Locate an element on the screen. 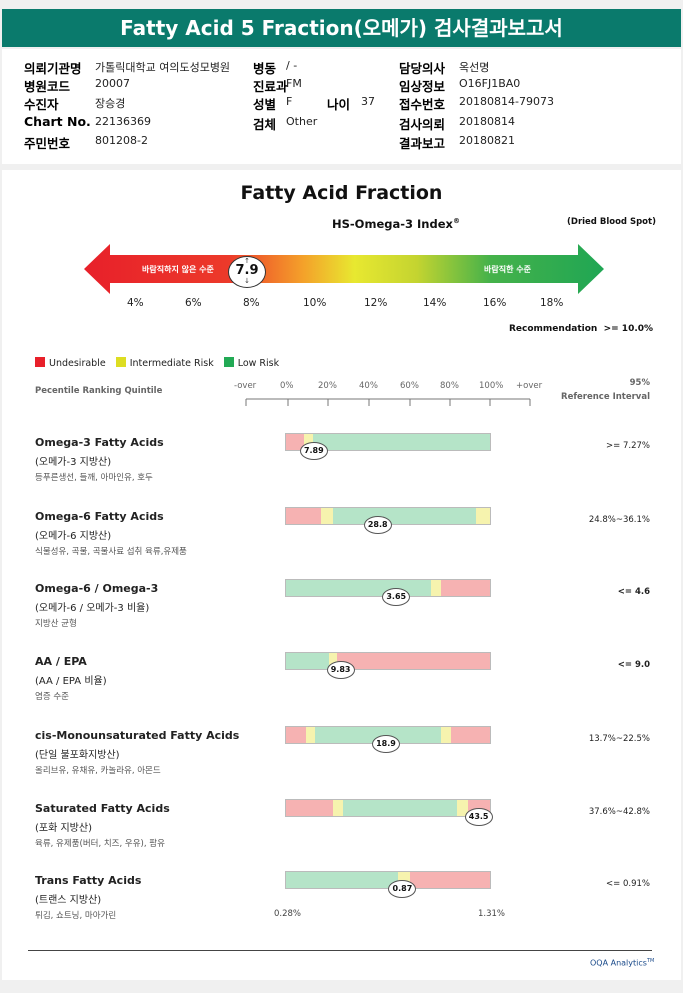 The width and height of the screenshot is (683, 993). percentile-axis is located at coordinates (388, 402).